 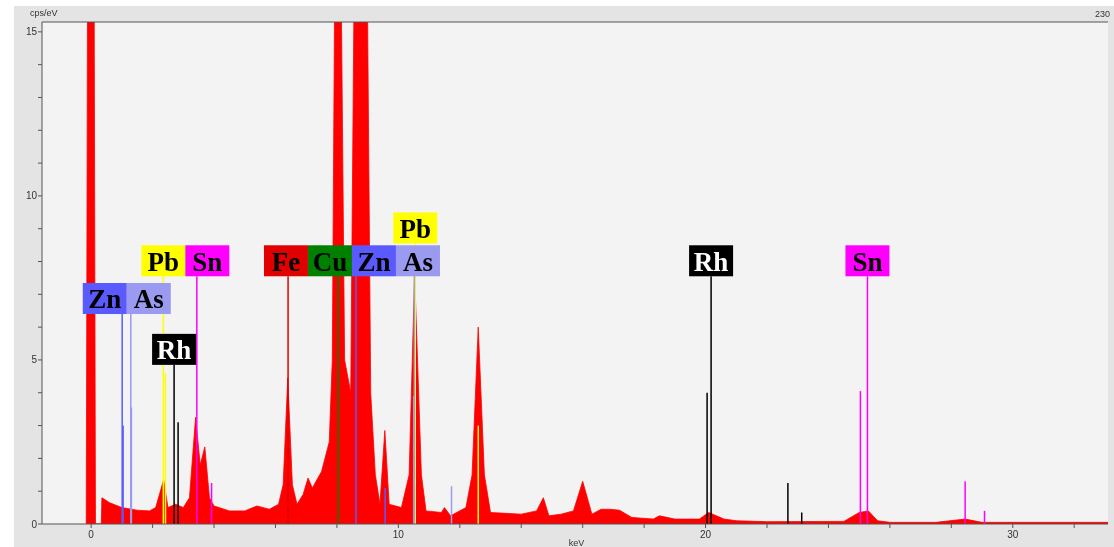 What do you see at coordinates (31, 32) in the screenshot?
I see `y-tick-label: 15` at bounding box center [31, 32].